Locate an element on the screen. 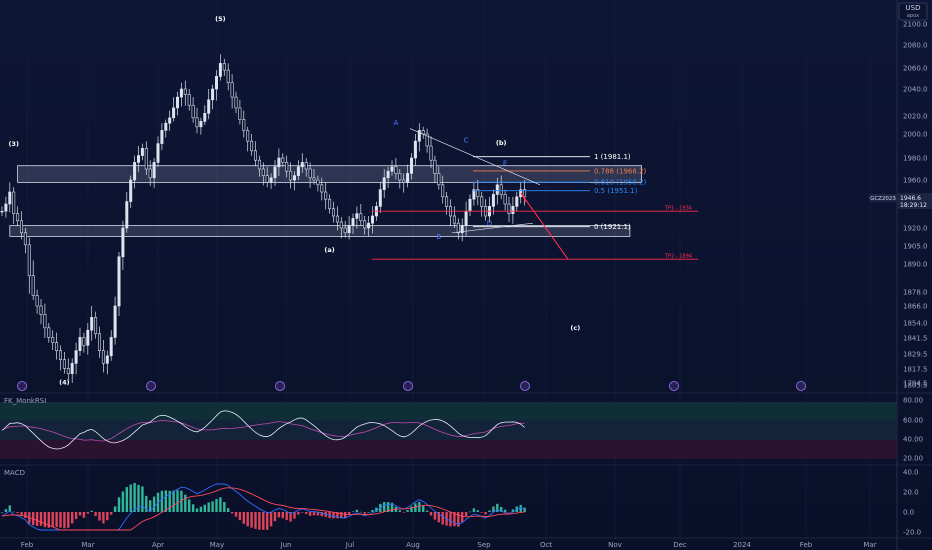 Image resolution: width=932 pixels, height=550 pixels. price-tick-label: 1890.0 is located at coordinates (915, 265).